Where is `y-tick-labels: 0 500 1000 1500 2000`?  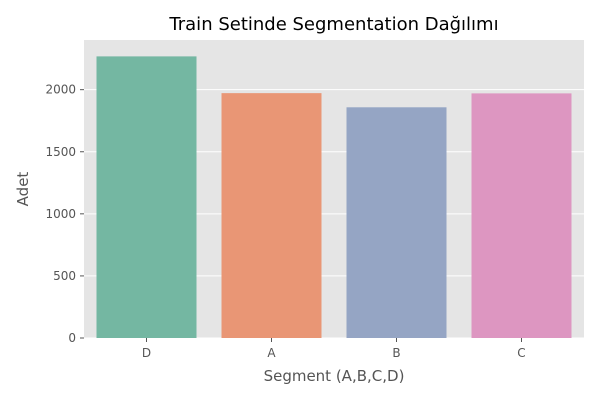 y-tick-labels: 0 500 1000 1500 2000 is located at coordinates (64, 214).